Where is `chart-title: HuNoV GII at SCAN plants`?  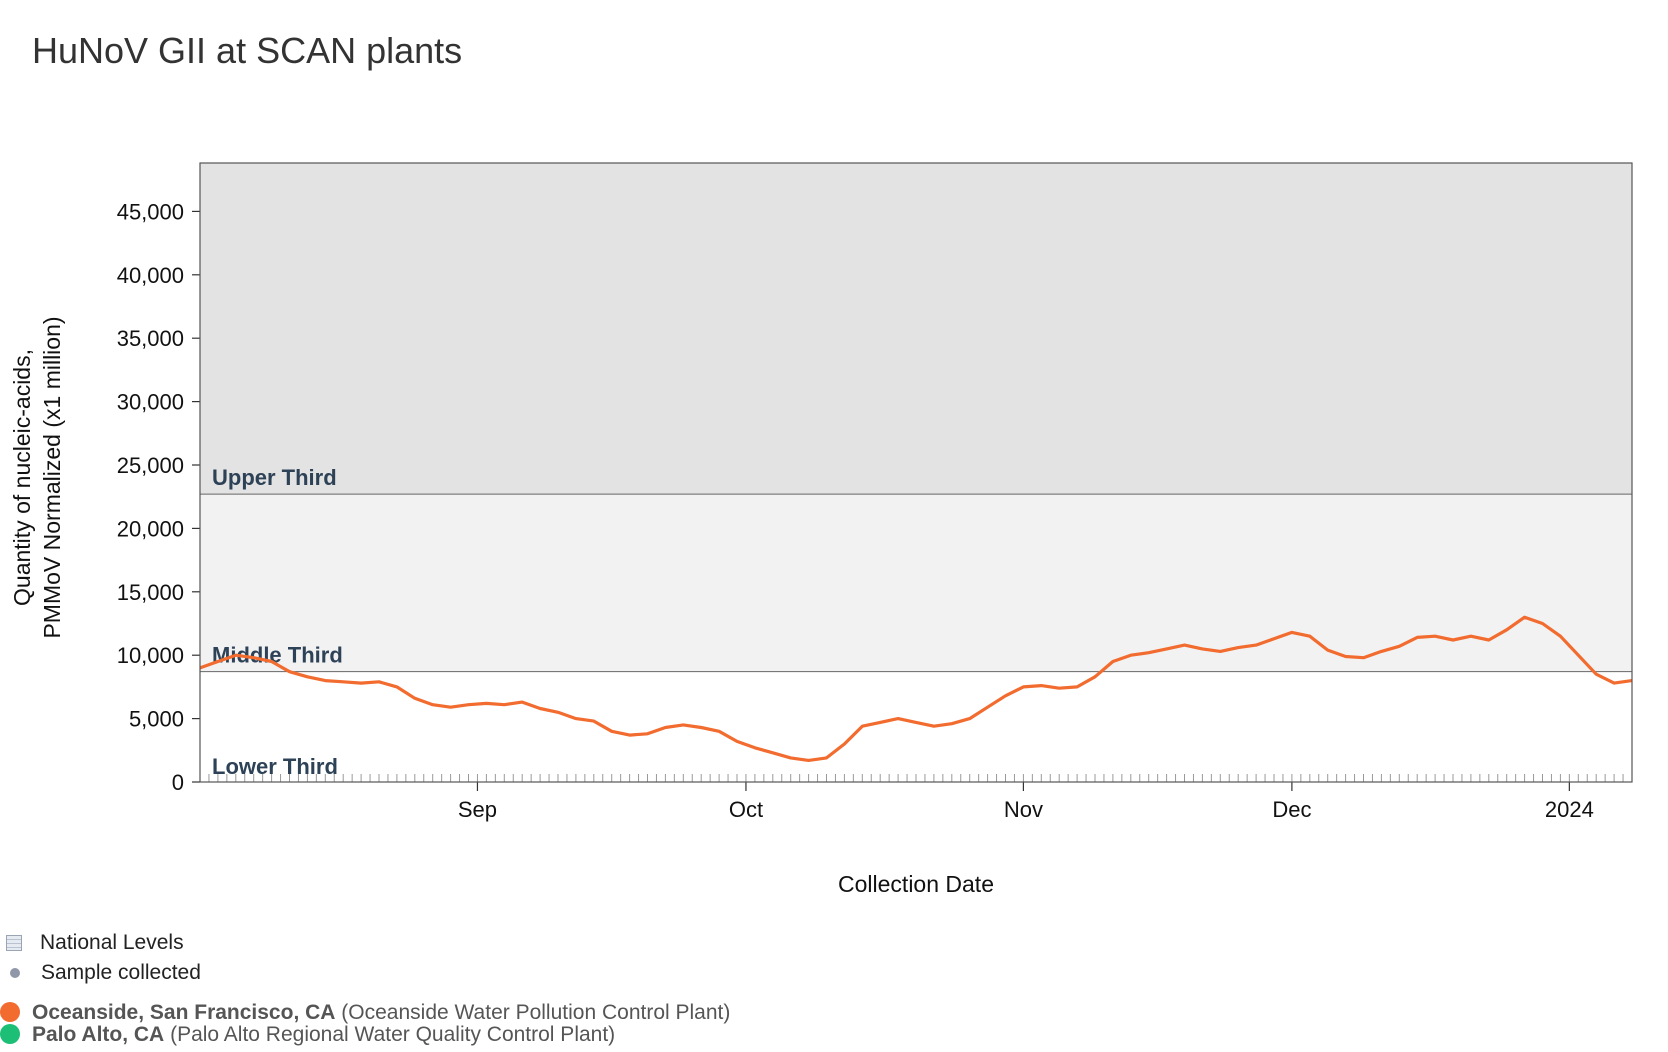
chart-title: HuNoV GII at SCAN plants is located at coordinates (247, 50).